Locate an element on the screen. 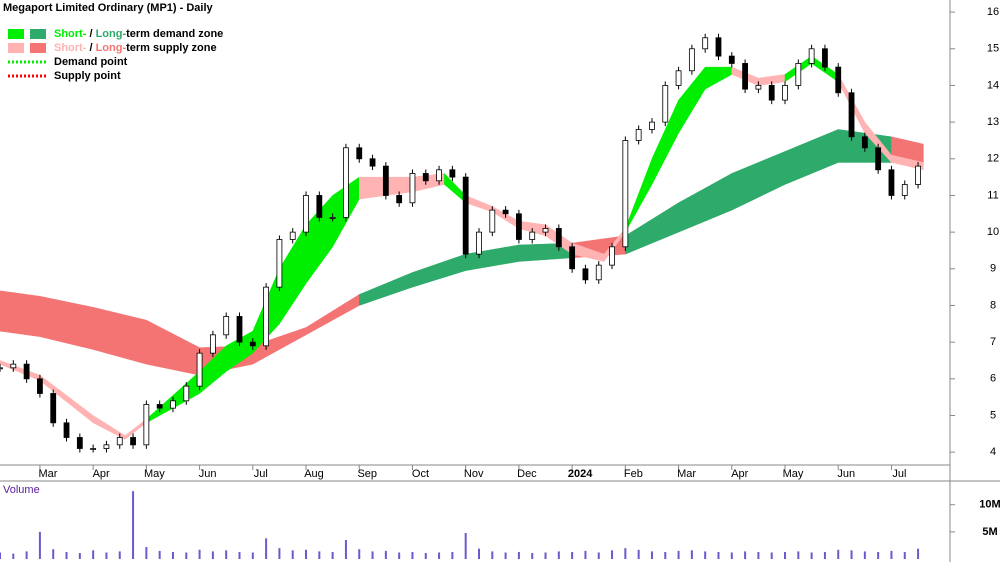 Image resolution: width=1000 pixels, height=562 pixels. y-tick-label: 5 is located at coordinates (993, 415).